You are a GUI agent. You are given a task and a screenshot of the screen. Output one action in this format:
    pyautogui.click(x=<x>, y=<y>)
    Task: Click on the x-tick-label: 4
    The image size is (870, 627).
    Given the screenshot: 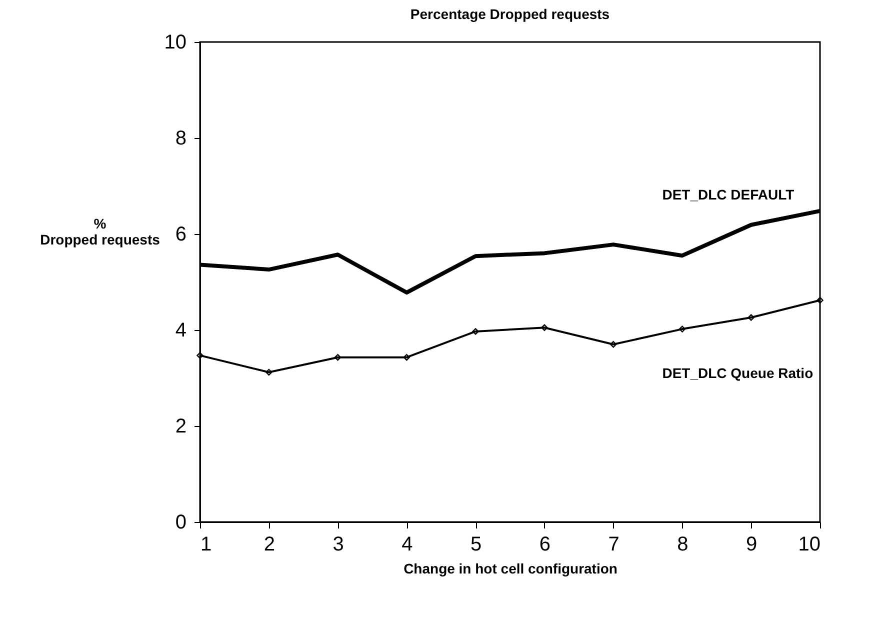 What is the action you would take?
    pyautogui.click(x=407, y=545)
    